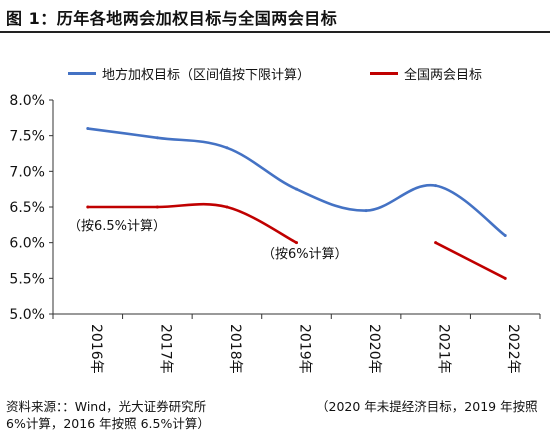  Describe the element at coordinates (305, 254) in the screenshot. I see `chart-annotation: （按6%计算）` at that location.